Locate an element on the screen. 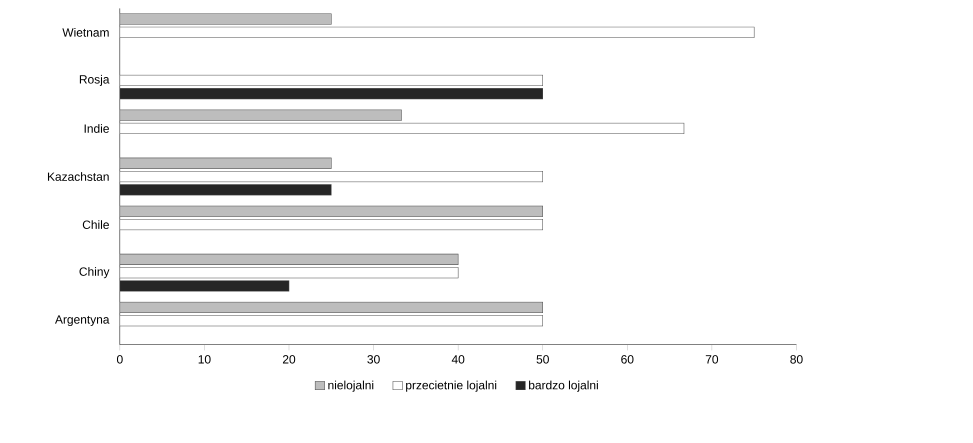 The height and width of the screenshot is (443, 973). legend-label: przecietnie lojalni is located at coordinates (451, 386).